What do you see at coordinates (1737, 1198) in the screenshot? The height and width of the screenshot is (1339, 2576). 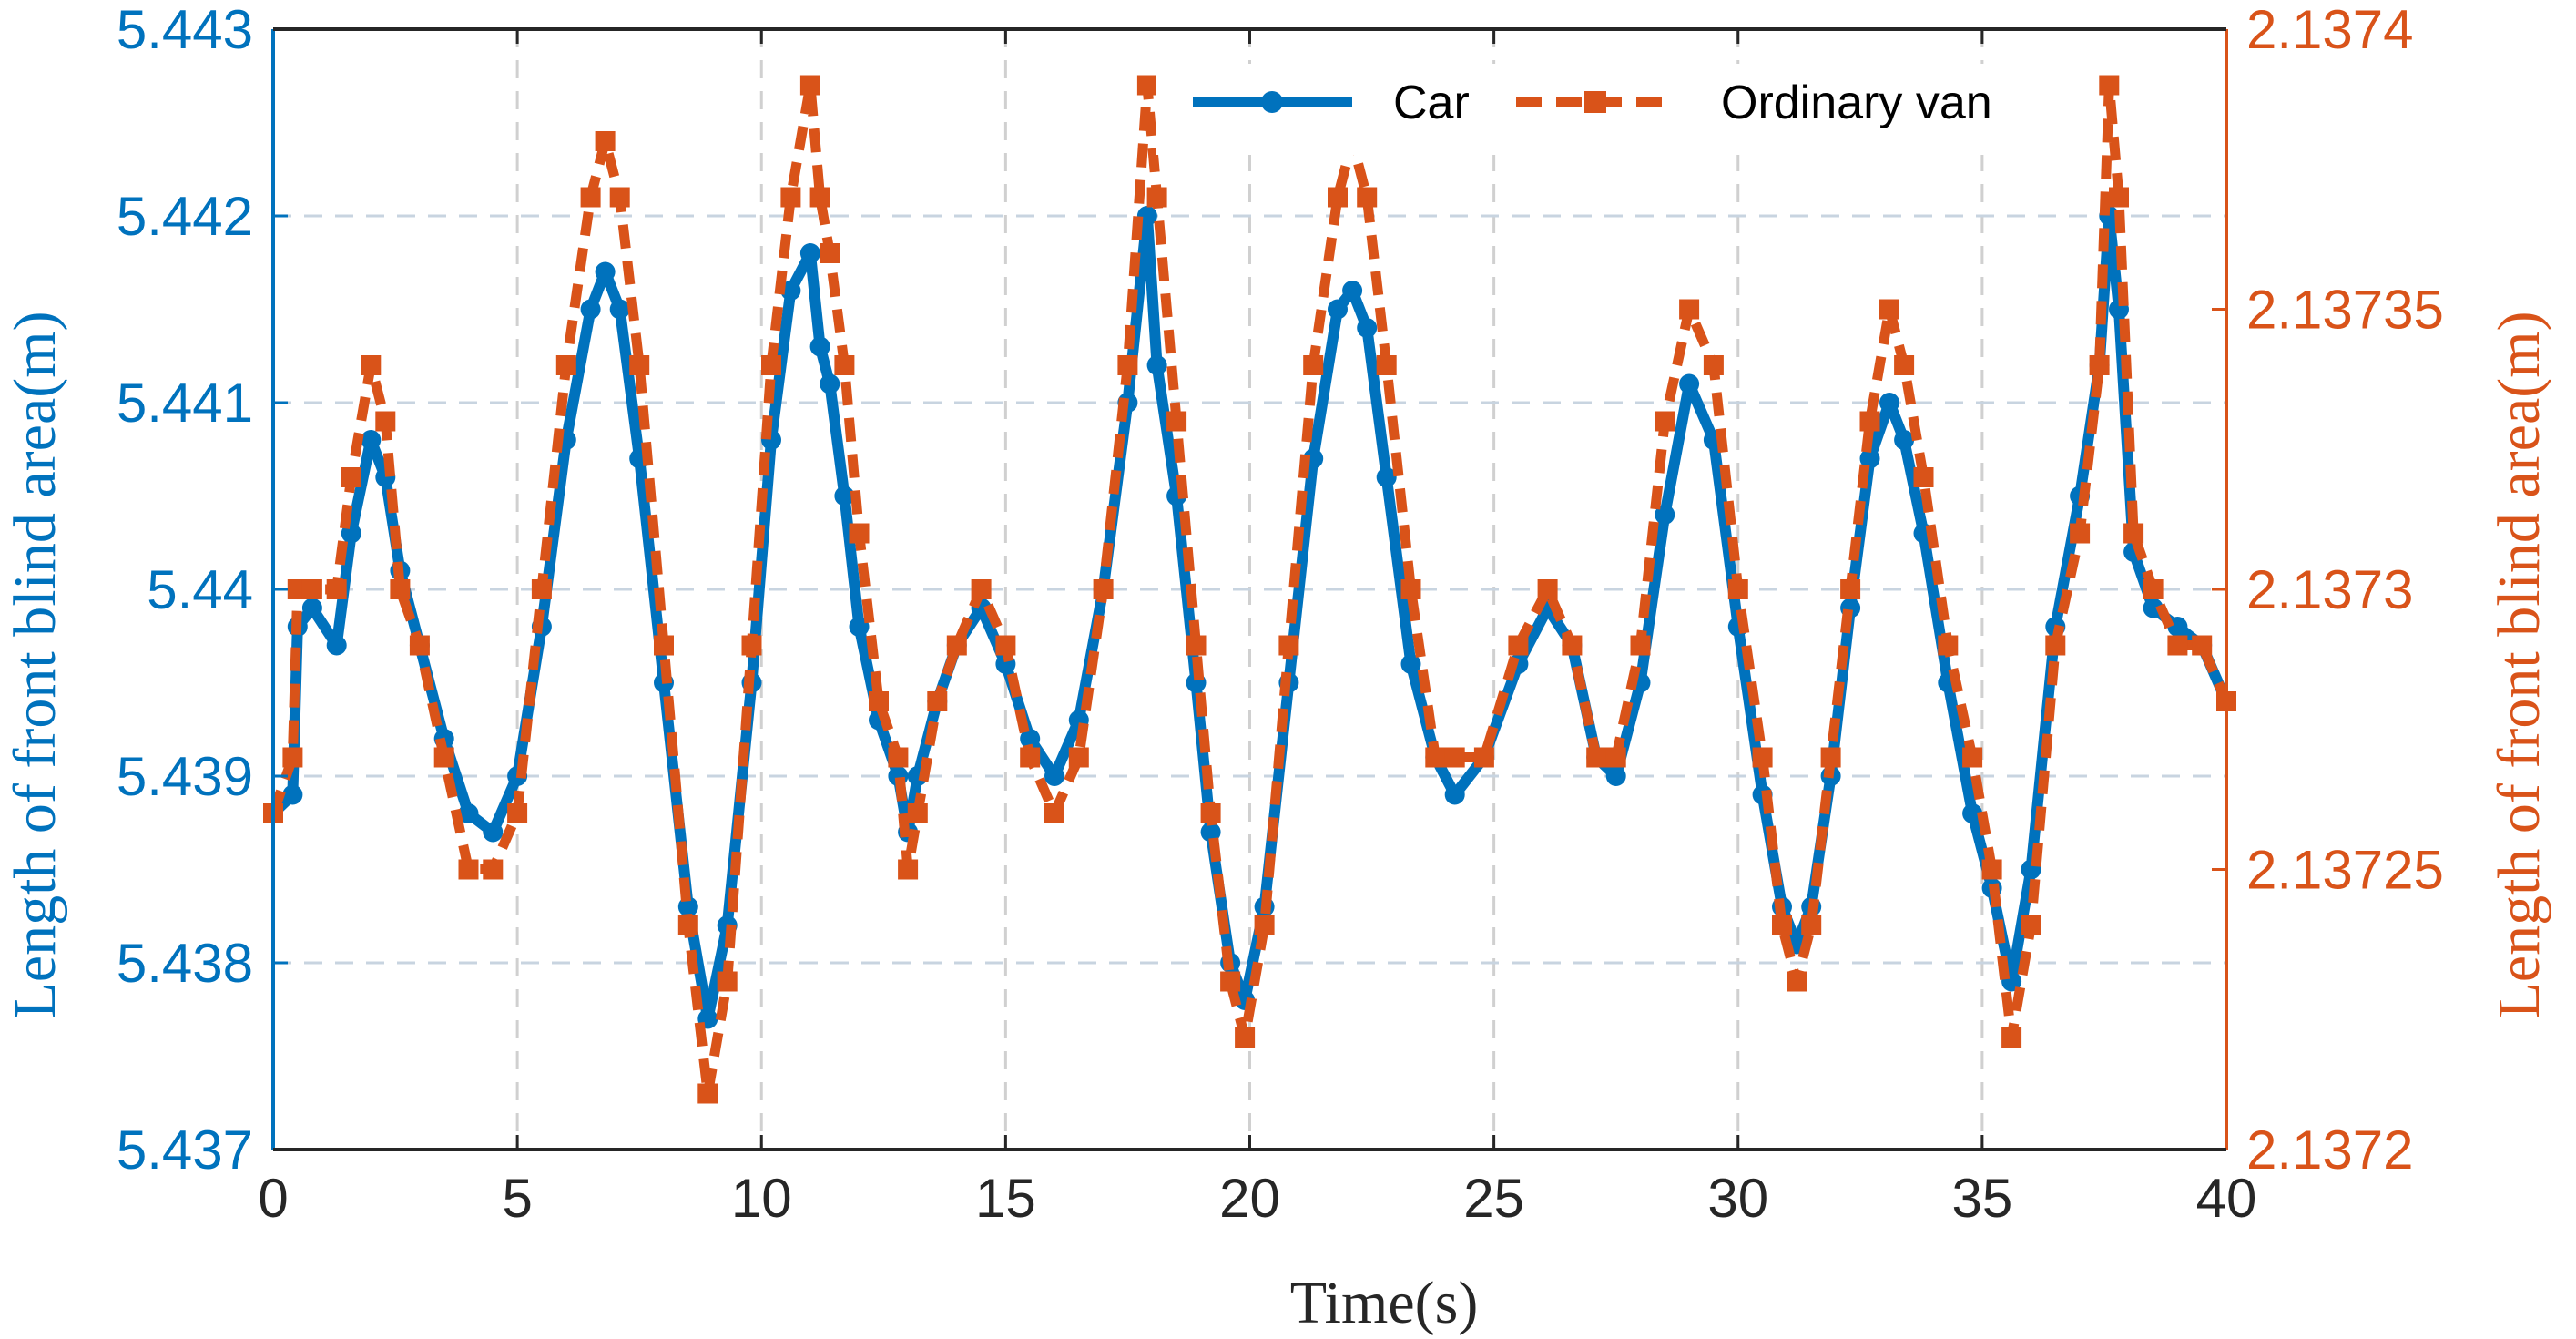 I see `x-tick-label: 30` at bounding box center [1737, 1198].